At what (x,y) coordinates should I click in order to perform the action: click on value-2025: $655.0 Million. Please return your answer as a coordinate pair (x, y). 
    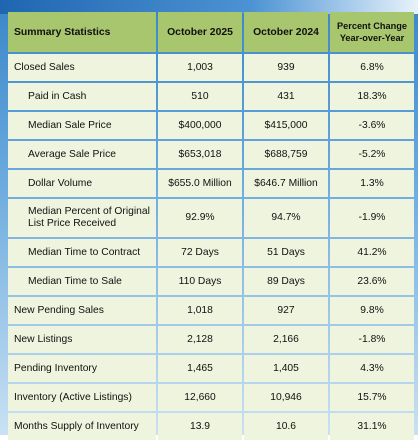
    Looking at the image, I should click on (200, 183).